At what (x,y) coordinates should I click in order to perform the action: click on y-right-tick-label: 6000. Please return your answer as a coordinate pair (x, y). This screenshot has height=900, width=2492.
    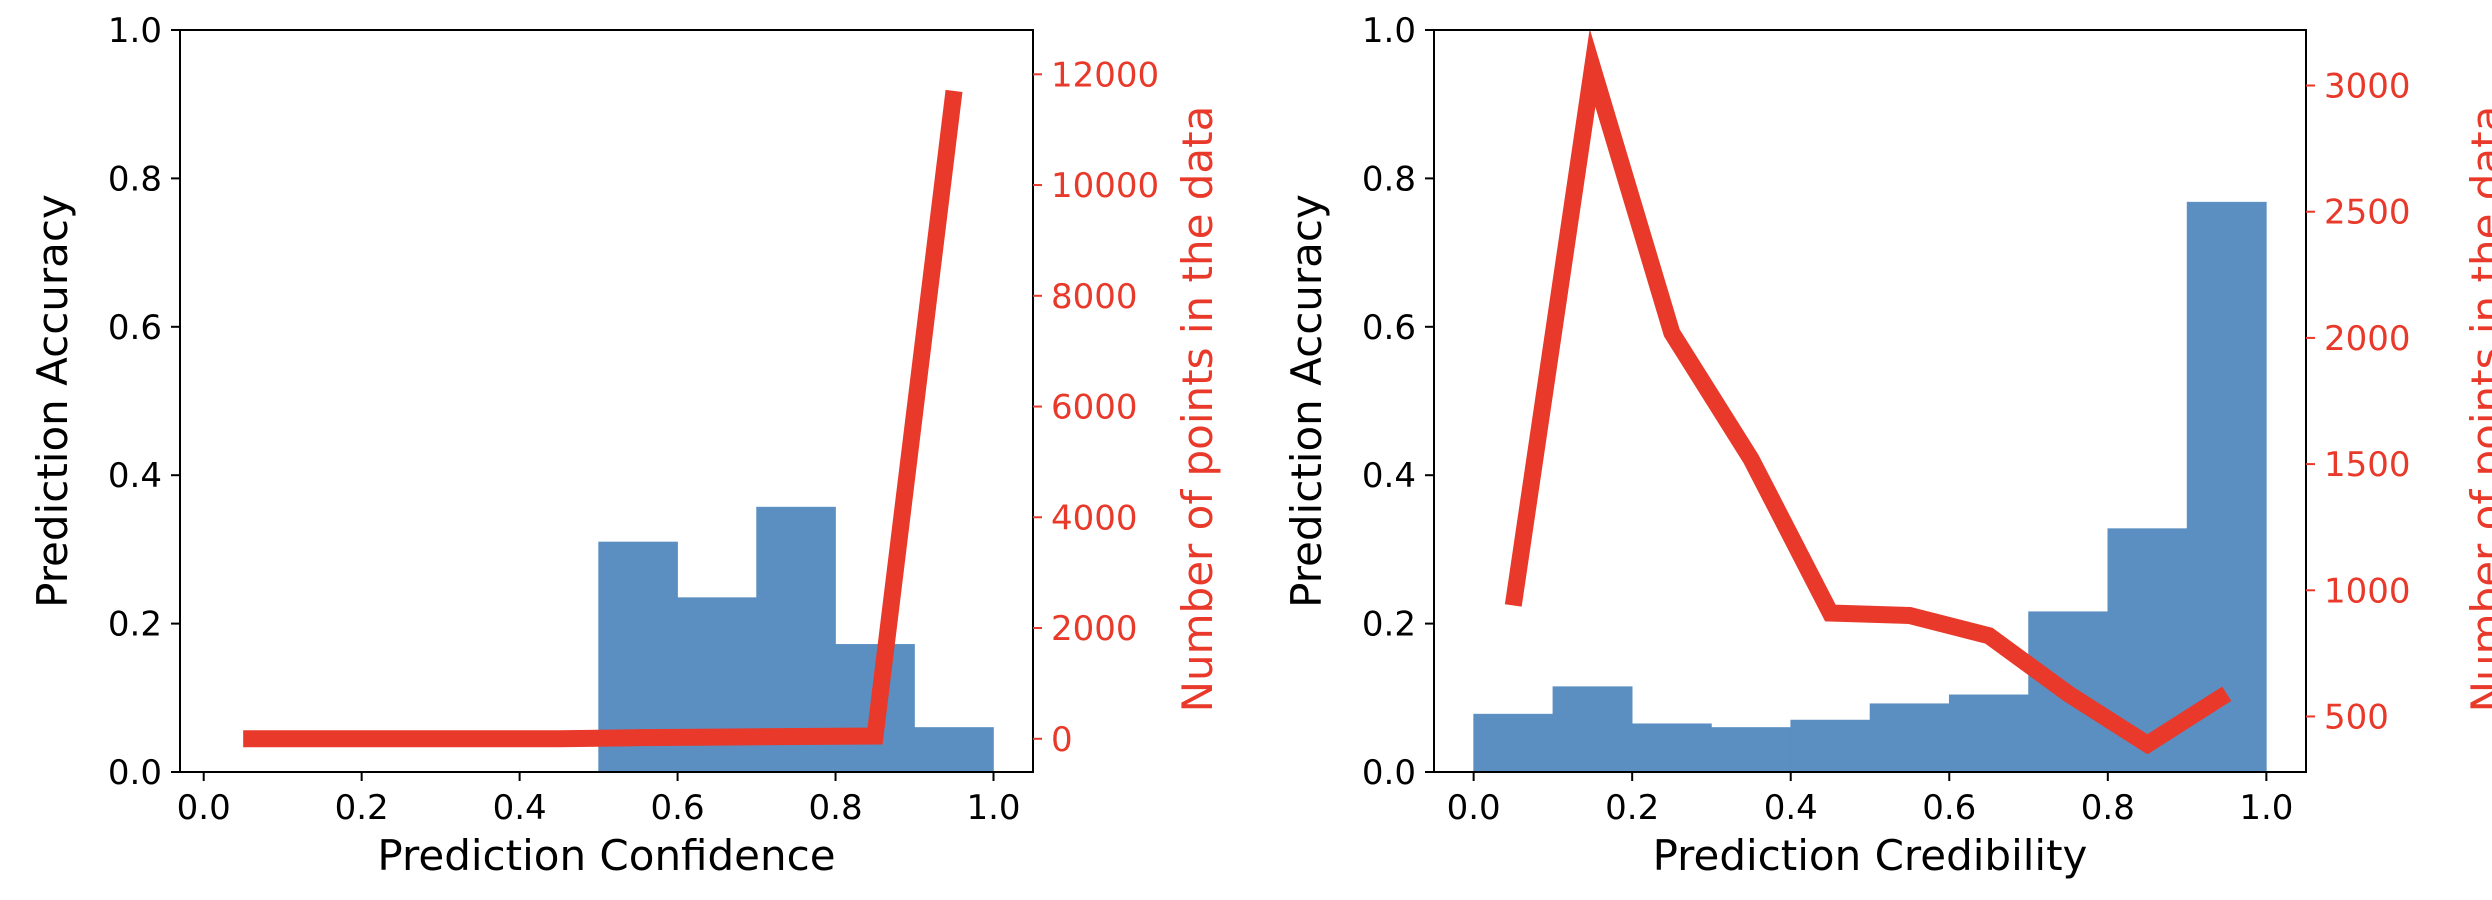
    Looking at the image, I should click on (1094, 408).